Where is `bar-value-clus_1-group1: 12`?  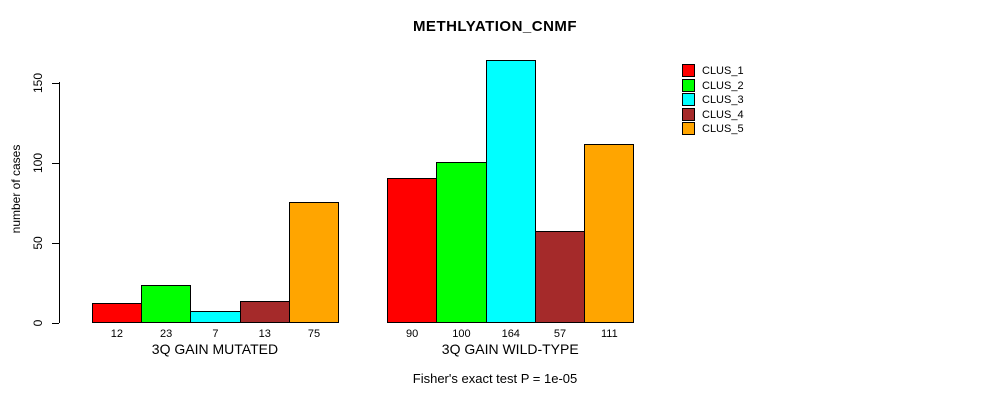 bar-value-clus_1-group1: 12 is located at coordinates (116, 334).